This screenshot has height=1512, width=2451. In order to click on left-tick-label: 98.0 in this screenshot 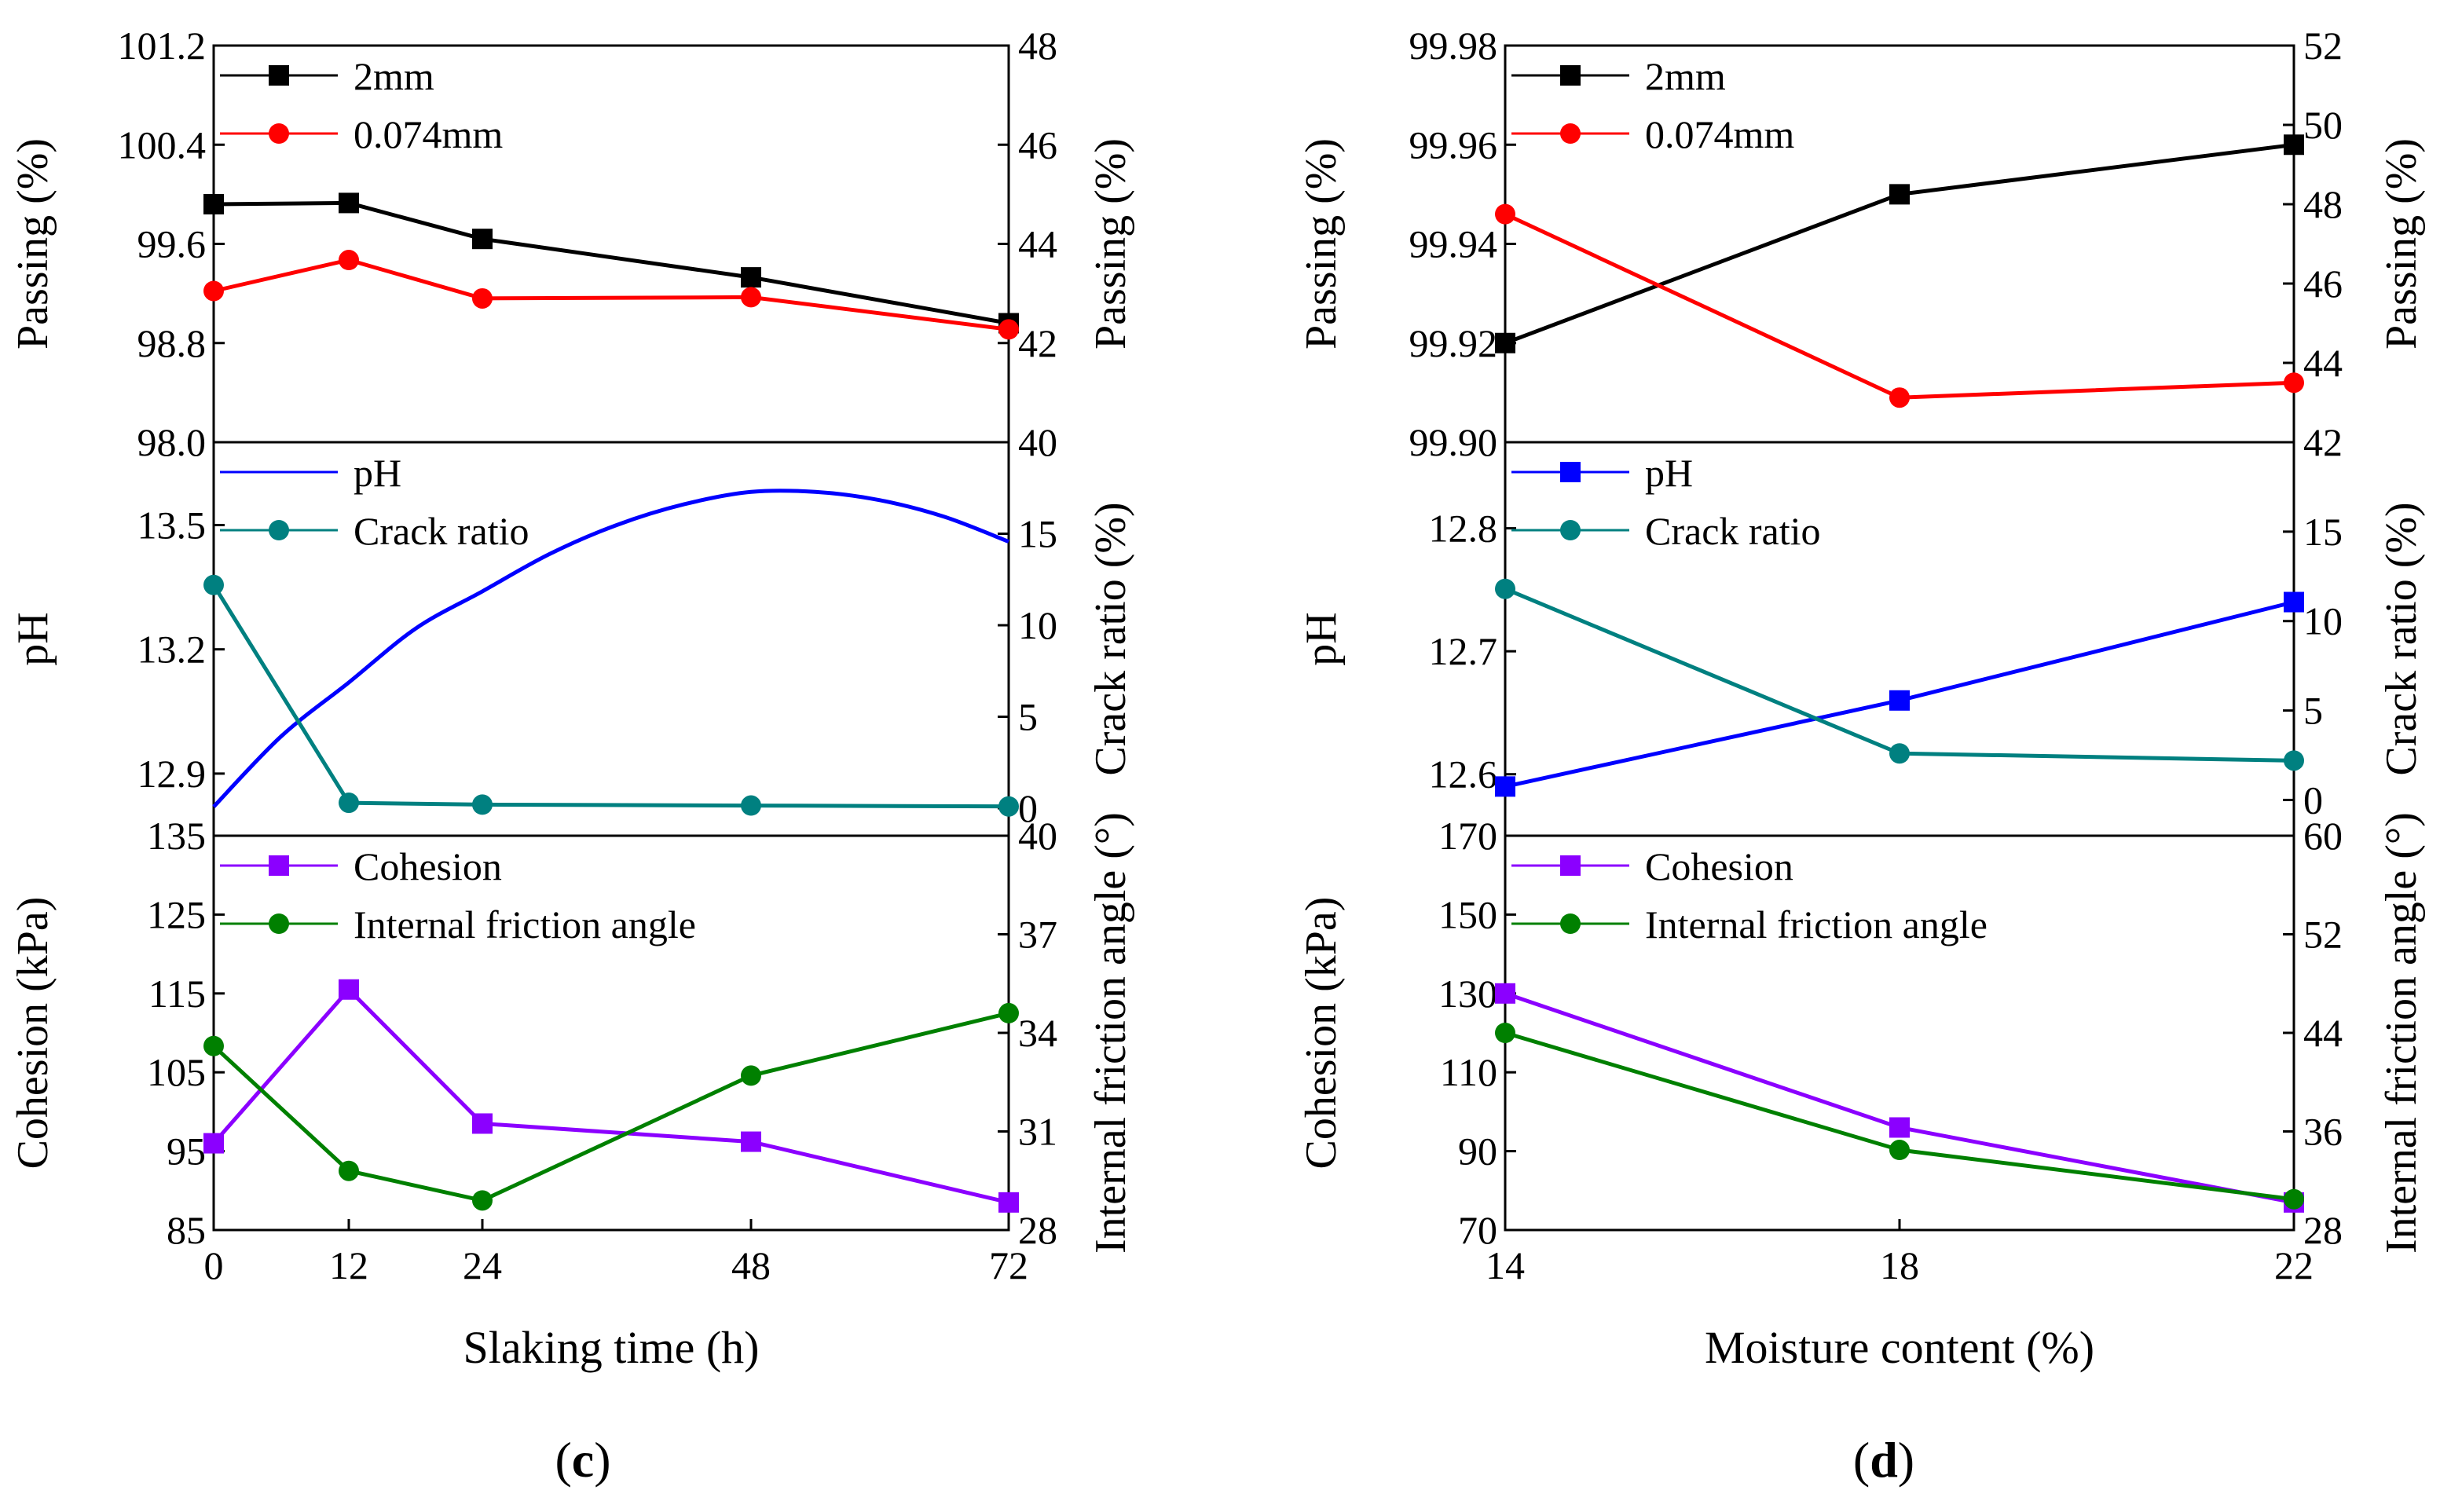, I will do `click(172, 442)`.